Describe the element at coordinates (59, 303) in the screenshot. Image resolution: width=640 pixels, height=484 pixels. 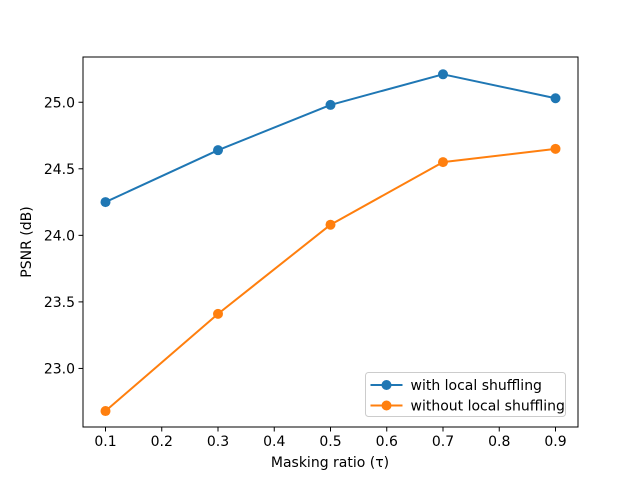
I see `y-tick-label: 23.5` at that location.